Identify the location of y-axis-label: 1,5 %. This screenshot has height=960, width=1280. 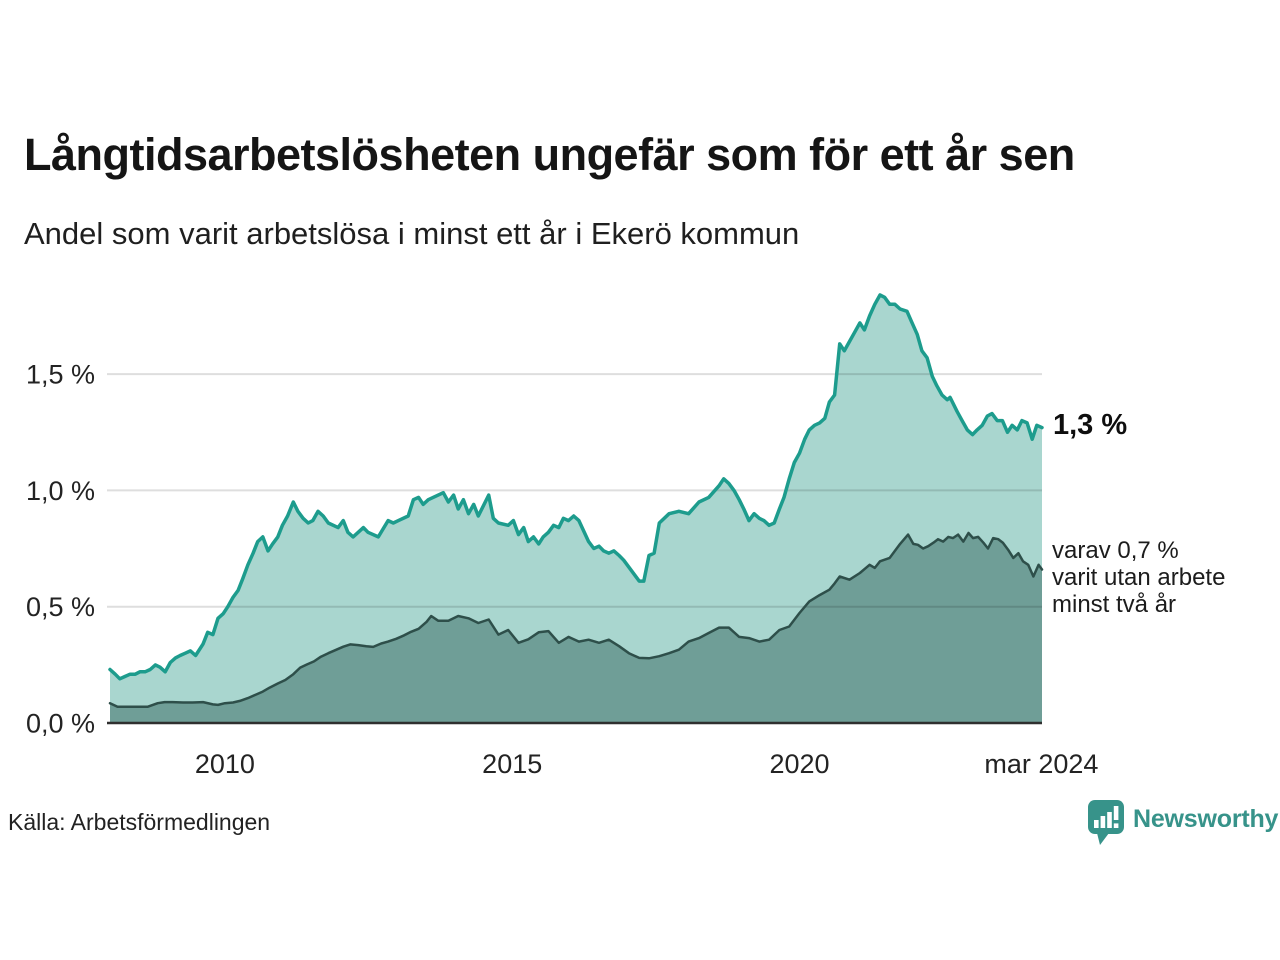
(60, 375).